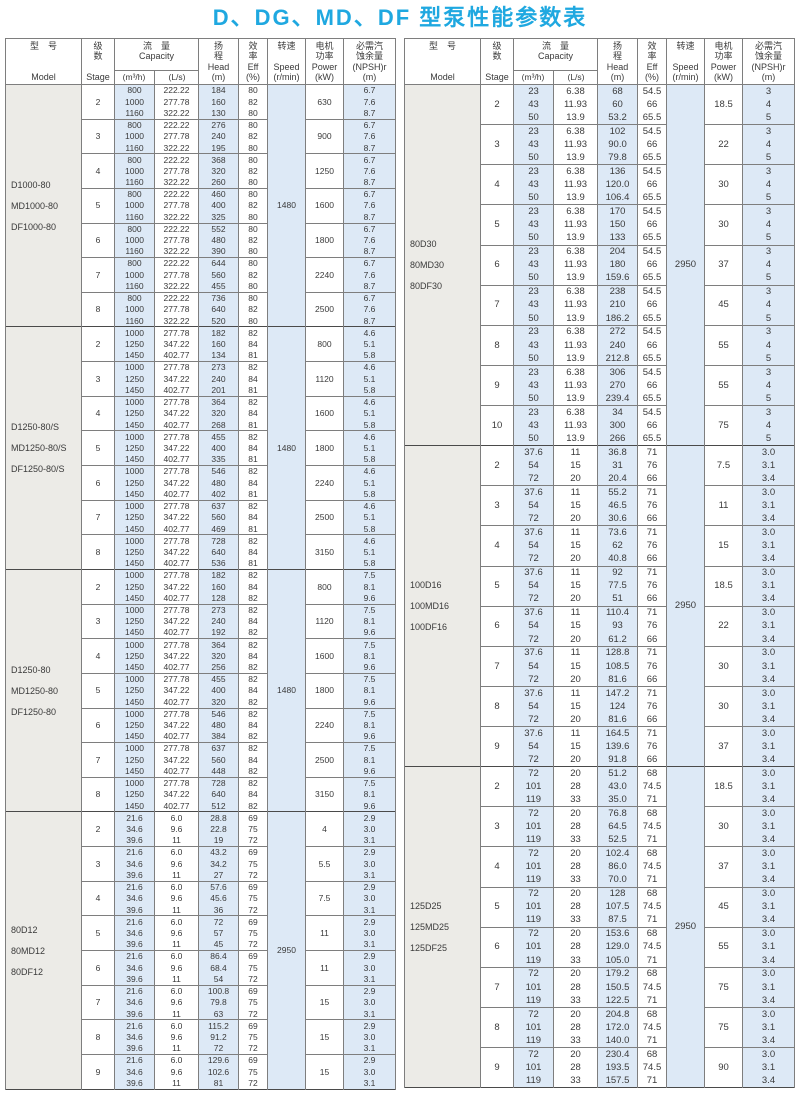 The width and height of the screenshot is (800, 1101). Describe the element at coordinates (533, 987) in the screenshot. I see `cell-capacity-m3h: 101` at that location.